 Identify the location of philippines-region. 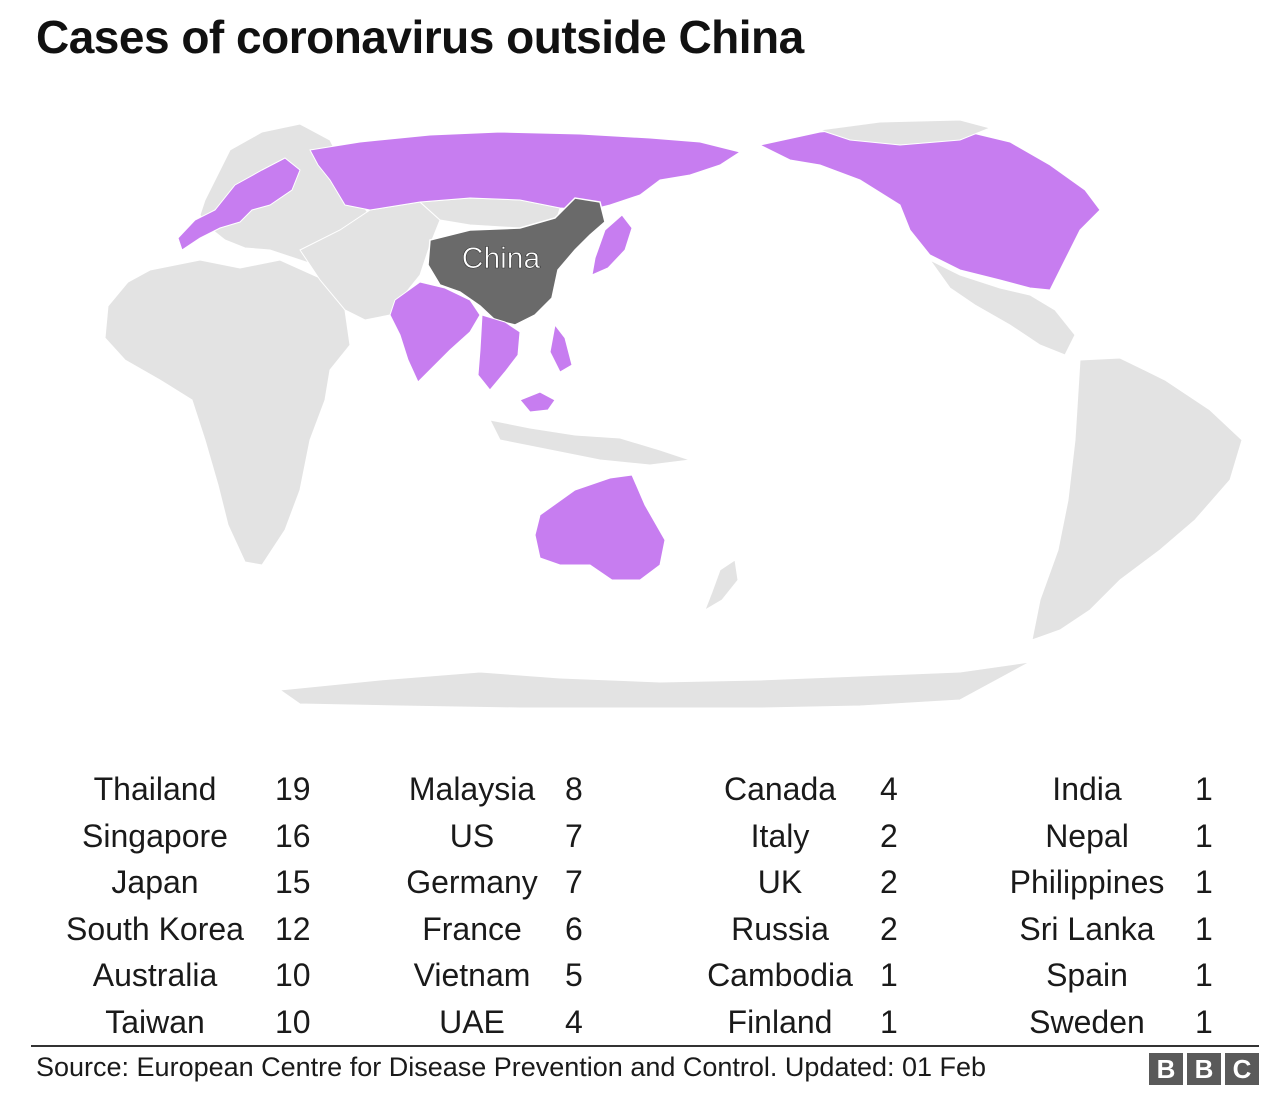
(561, 348).